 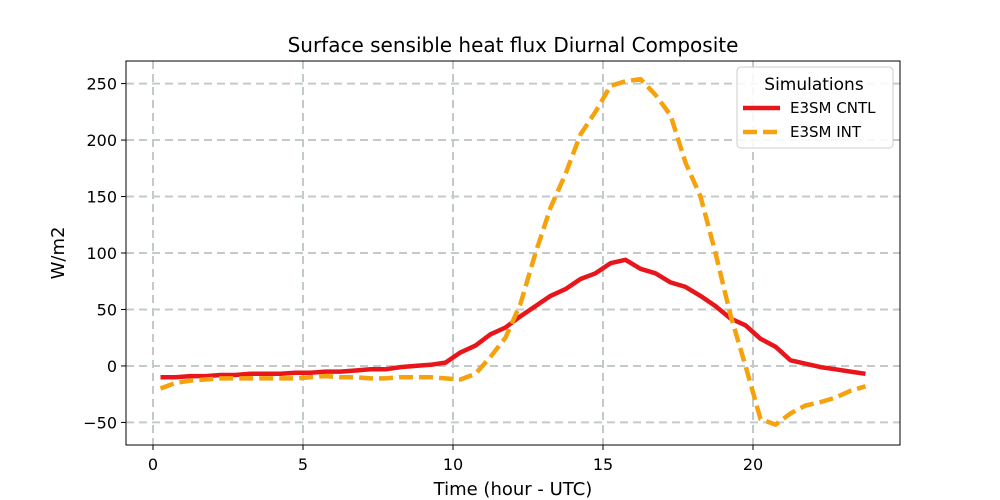 What do you see at coordinates (603, 464) in the screenshot?
I see `x-tick-label: 15` at bounding box center [603, 464].